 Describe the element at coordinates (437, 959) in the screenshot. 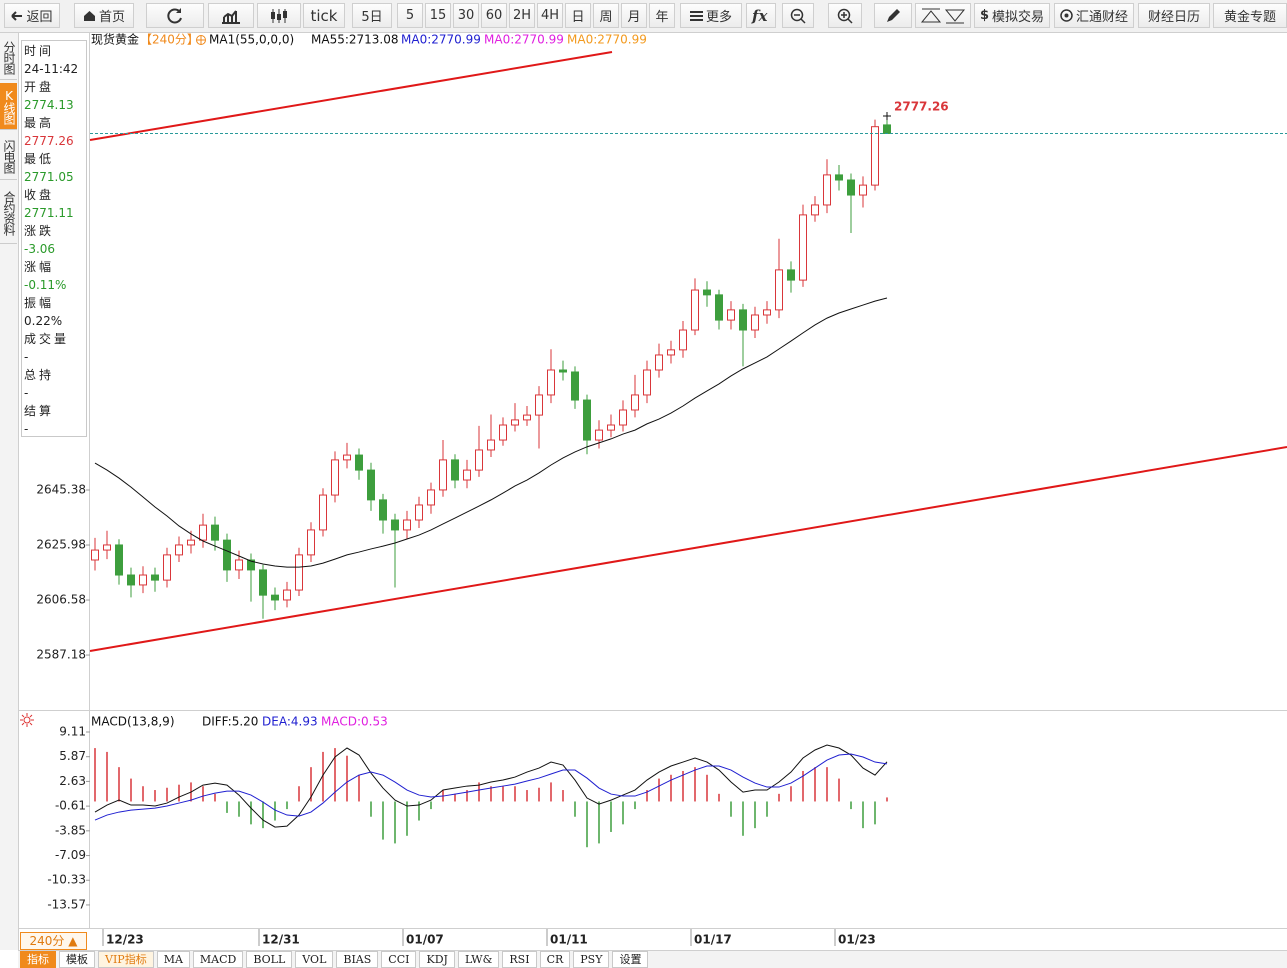

I see `indicator-tab: KDJ` at that location.